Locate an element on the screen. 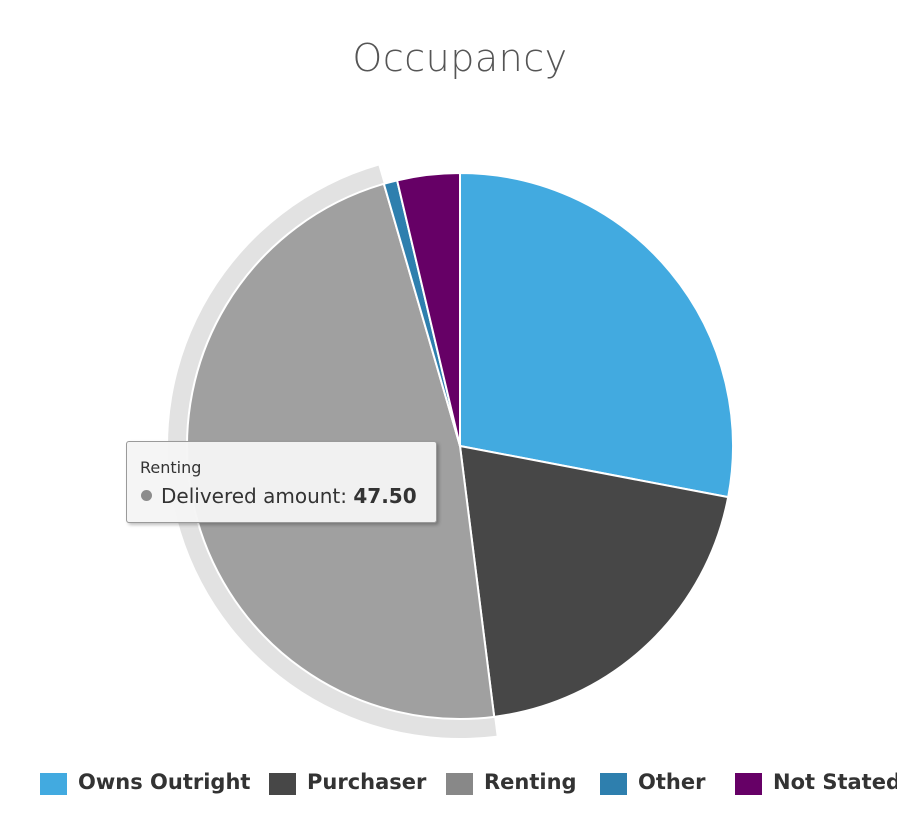 This screenshot has width=897, height=822. legend-label: Owns Outright is located at coordinates (164, 782).